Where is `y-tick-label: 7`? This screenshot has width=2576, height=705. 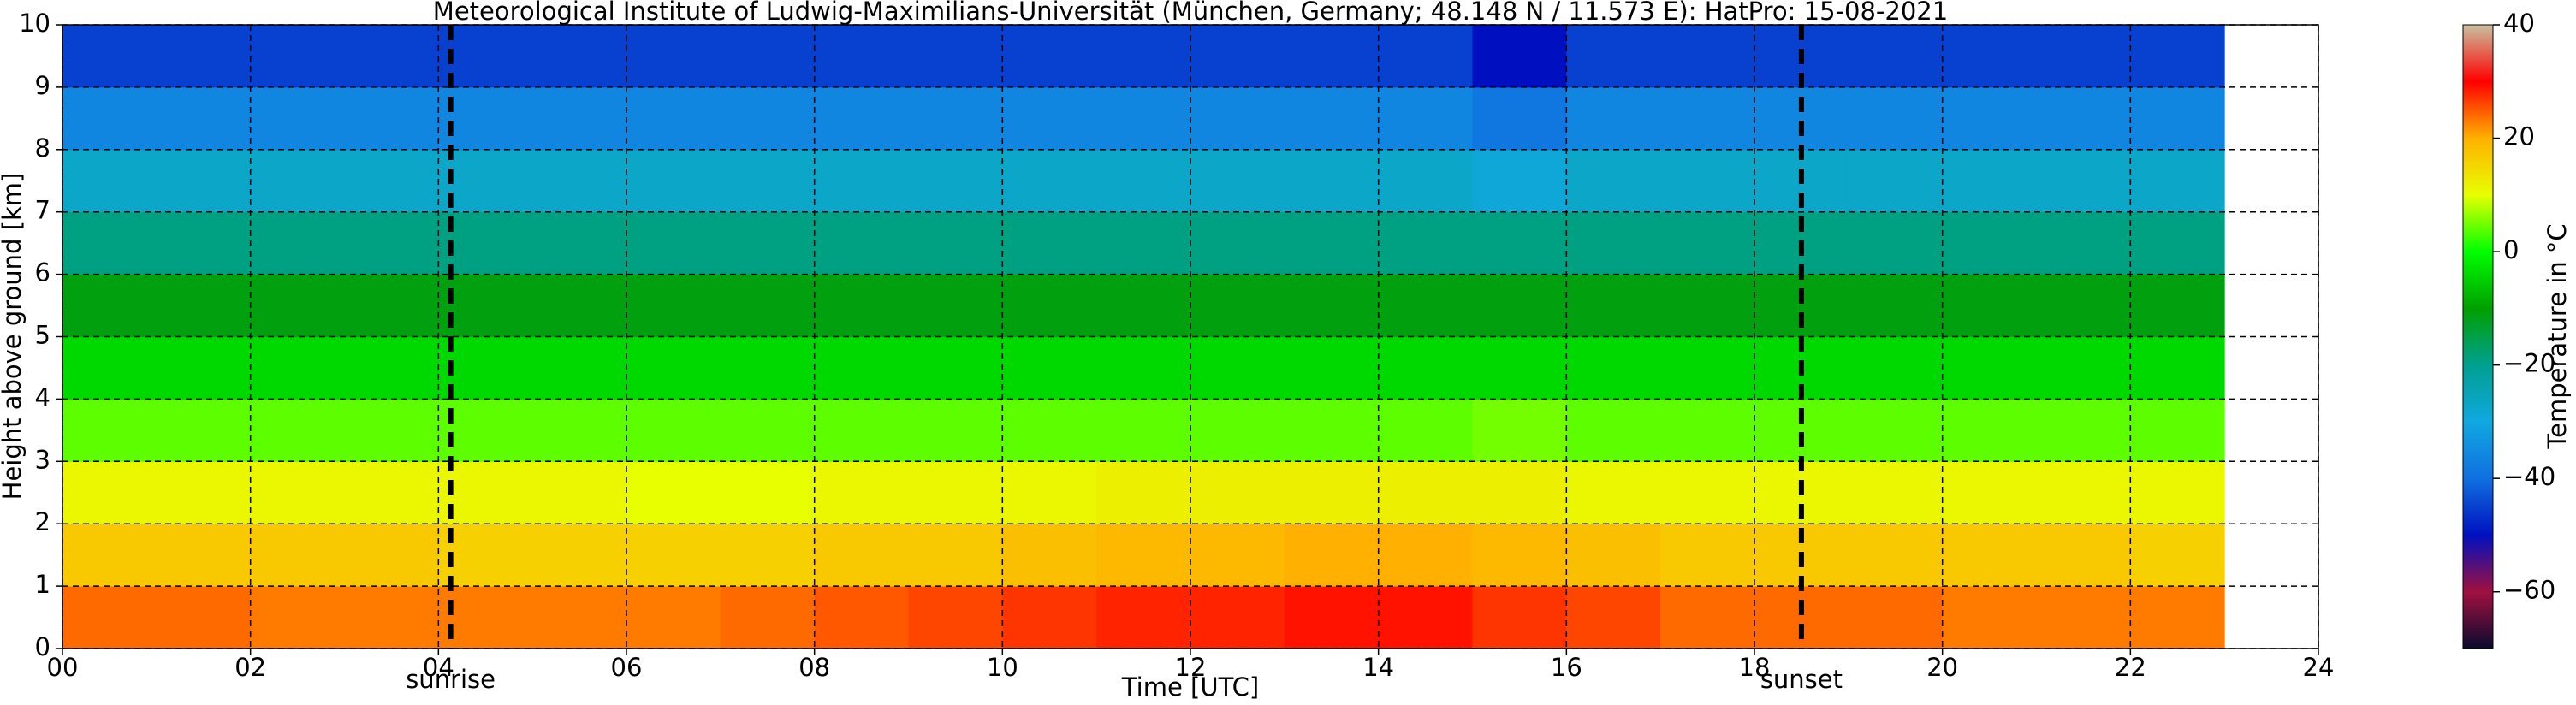
y-tick-label: 7 is located at coordinates (42, 210).